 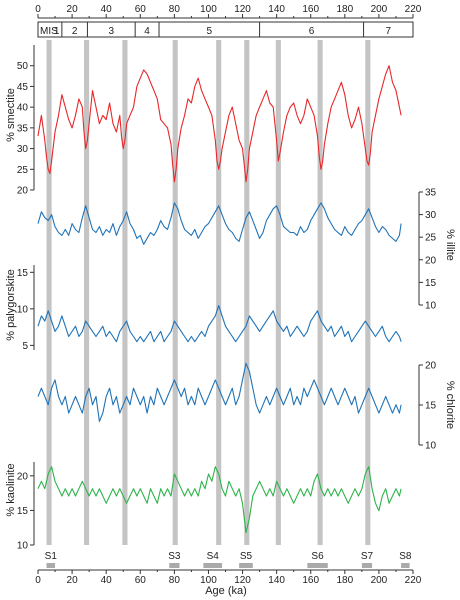 I want to click on top-tick-label: 20, so click(x=73, y=9).